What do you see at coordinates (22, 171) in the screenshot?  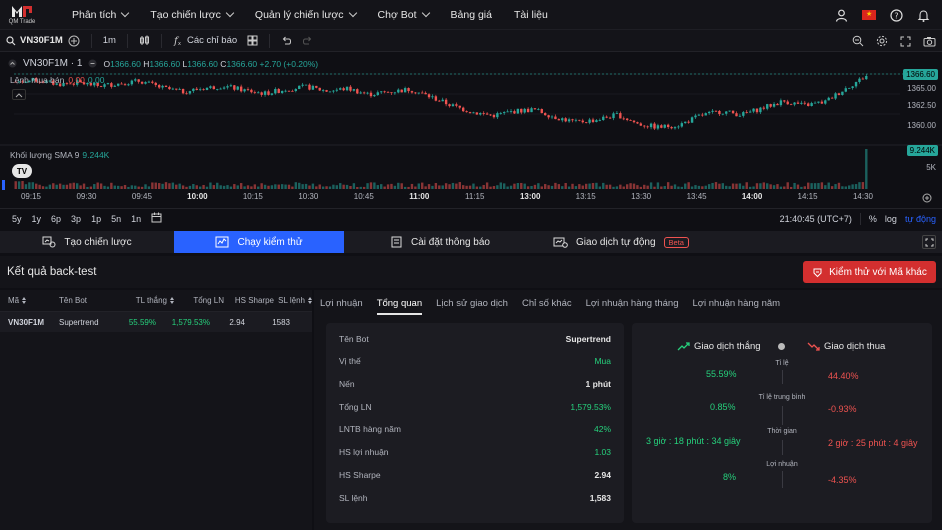 I see `tradingview-logo-icon: TV` at bounding box center [22, 171].